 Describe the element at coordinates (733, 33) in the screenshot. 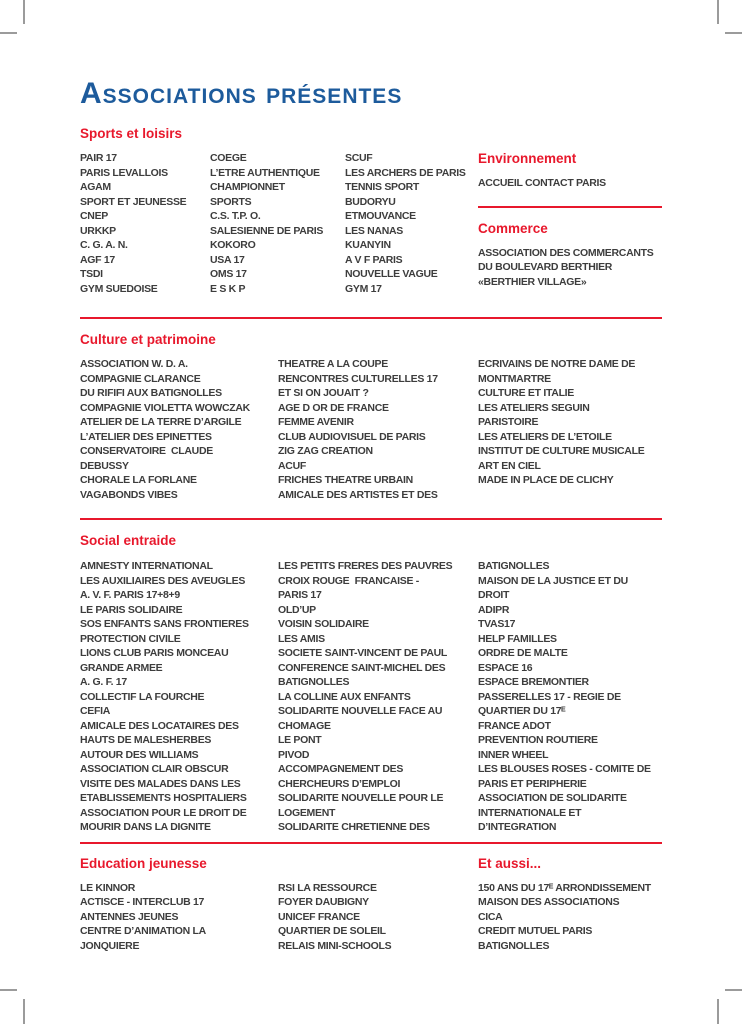

I see `crop-mark-top-right-horizontal` at that location.